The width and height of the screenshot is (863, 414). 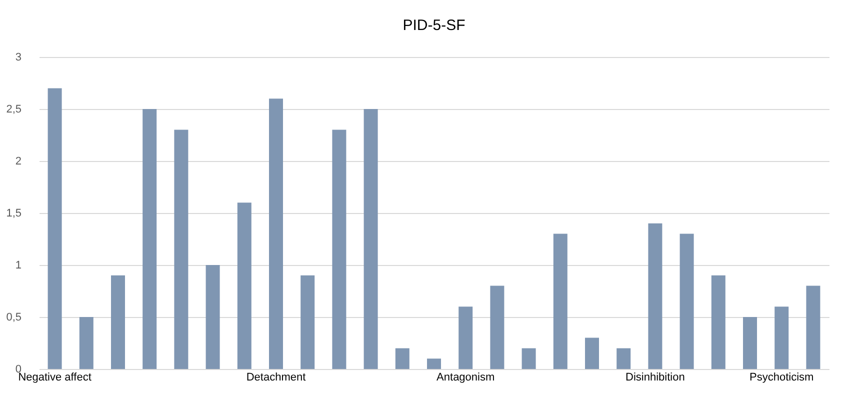 I want to click on y-tick-label: 1, so click(x=18, y=266).